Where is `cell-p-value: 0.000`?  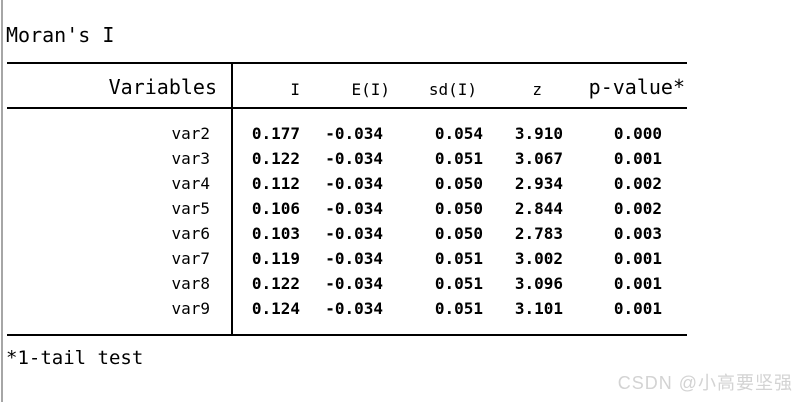
cell-p-value: 0.000 is located at coordinates (637, 133).